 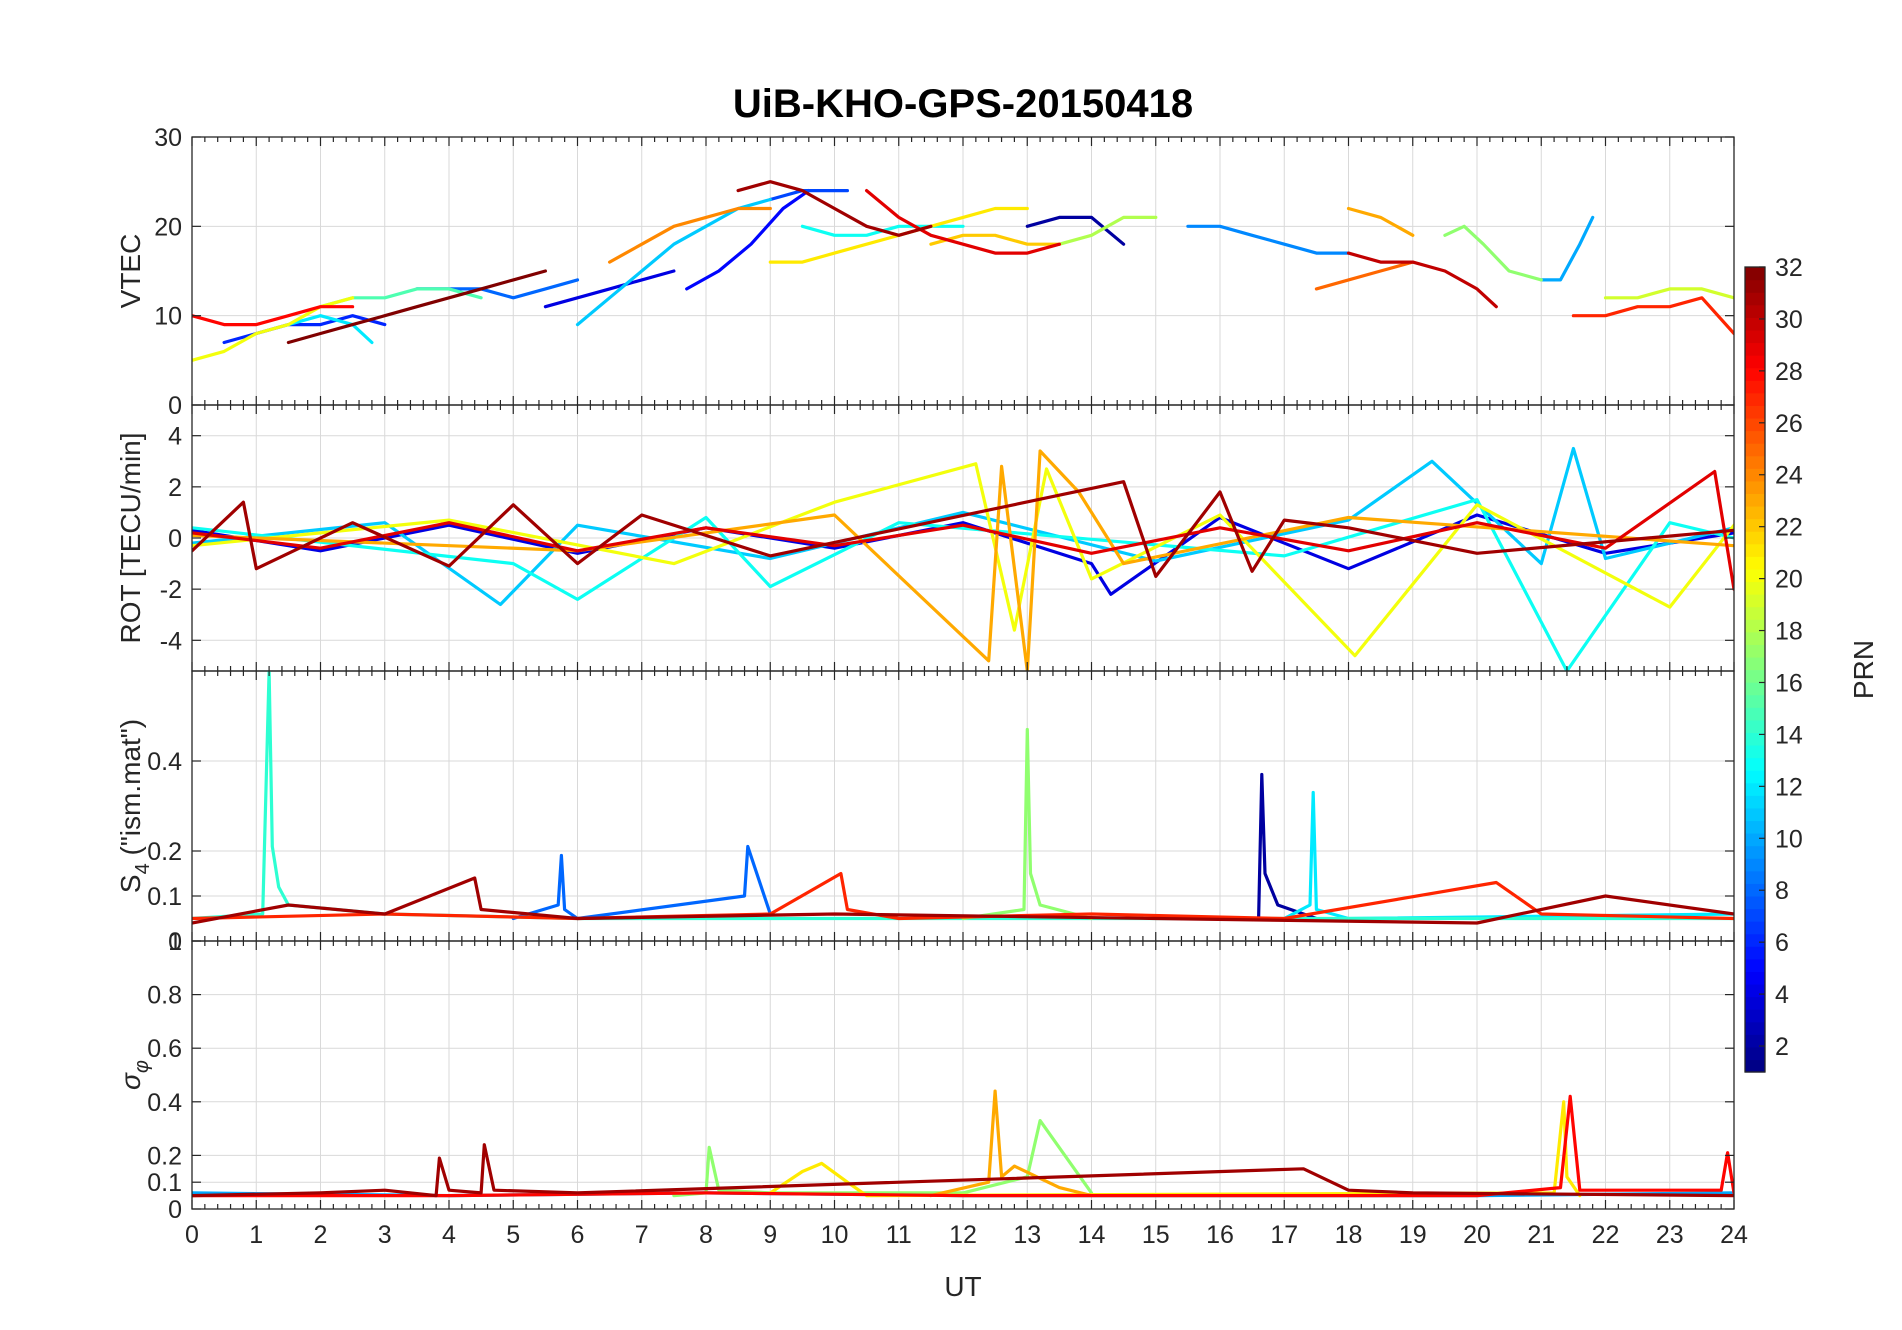 What do you see at coordinates (1092, 1235) in the screenshot?
I see `x-tick-label: 14` at bounding box center [1092, 1235].